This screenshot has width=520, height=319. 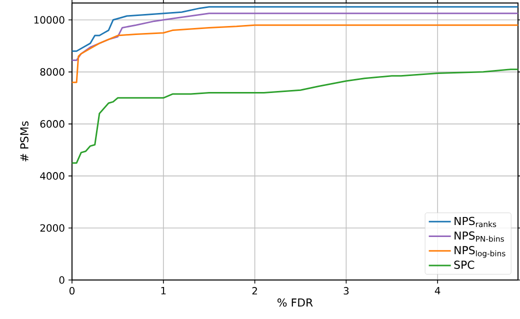 I want to click on y-tick-label: 8000, so click(x=52, y=72).